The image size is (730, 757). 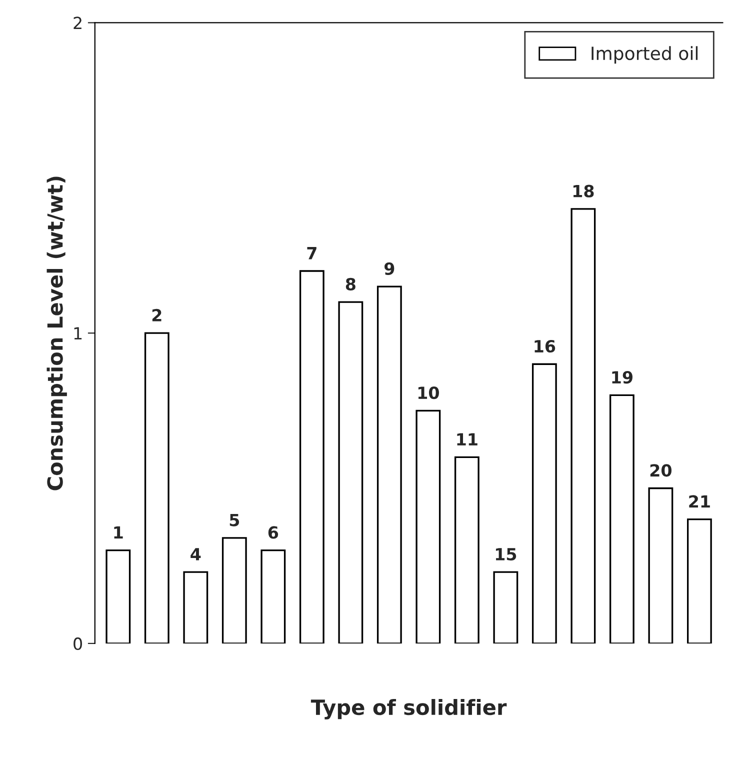 What do you see at coordinates (506, 554) in the screenshot?
I see `x-tick-label: 15` at bounding box center [506, 554].